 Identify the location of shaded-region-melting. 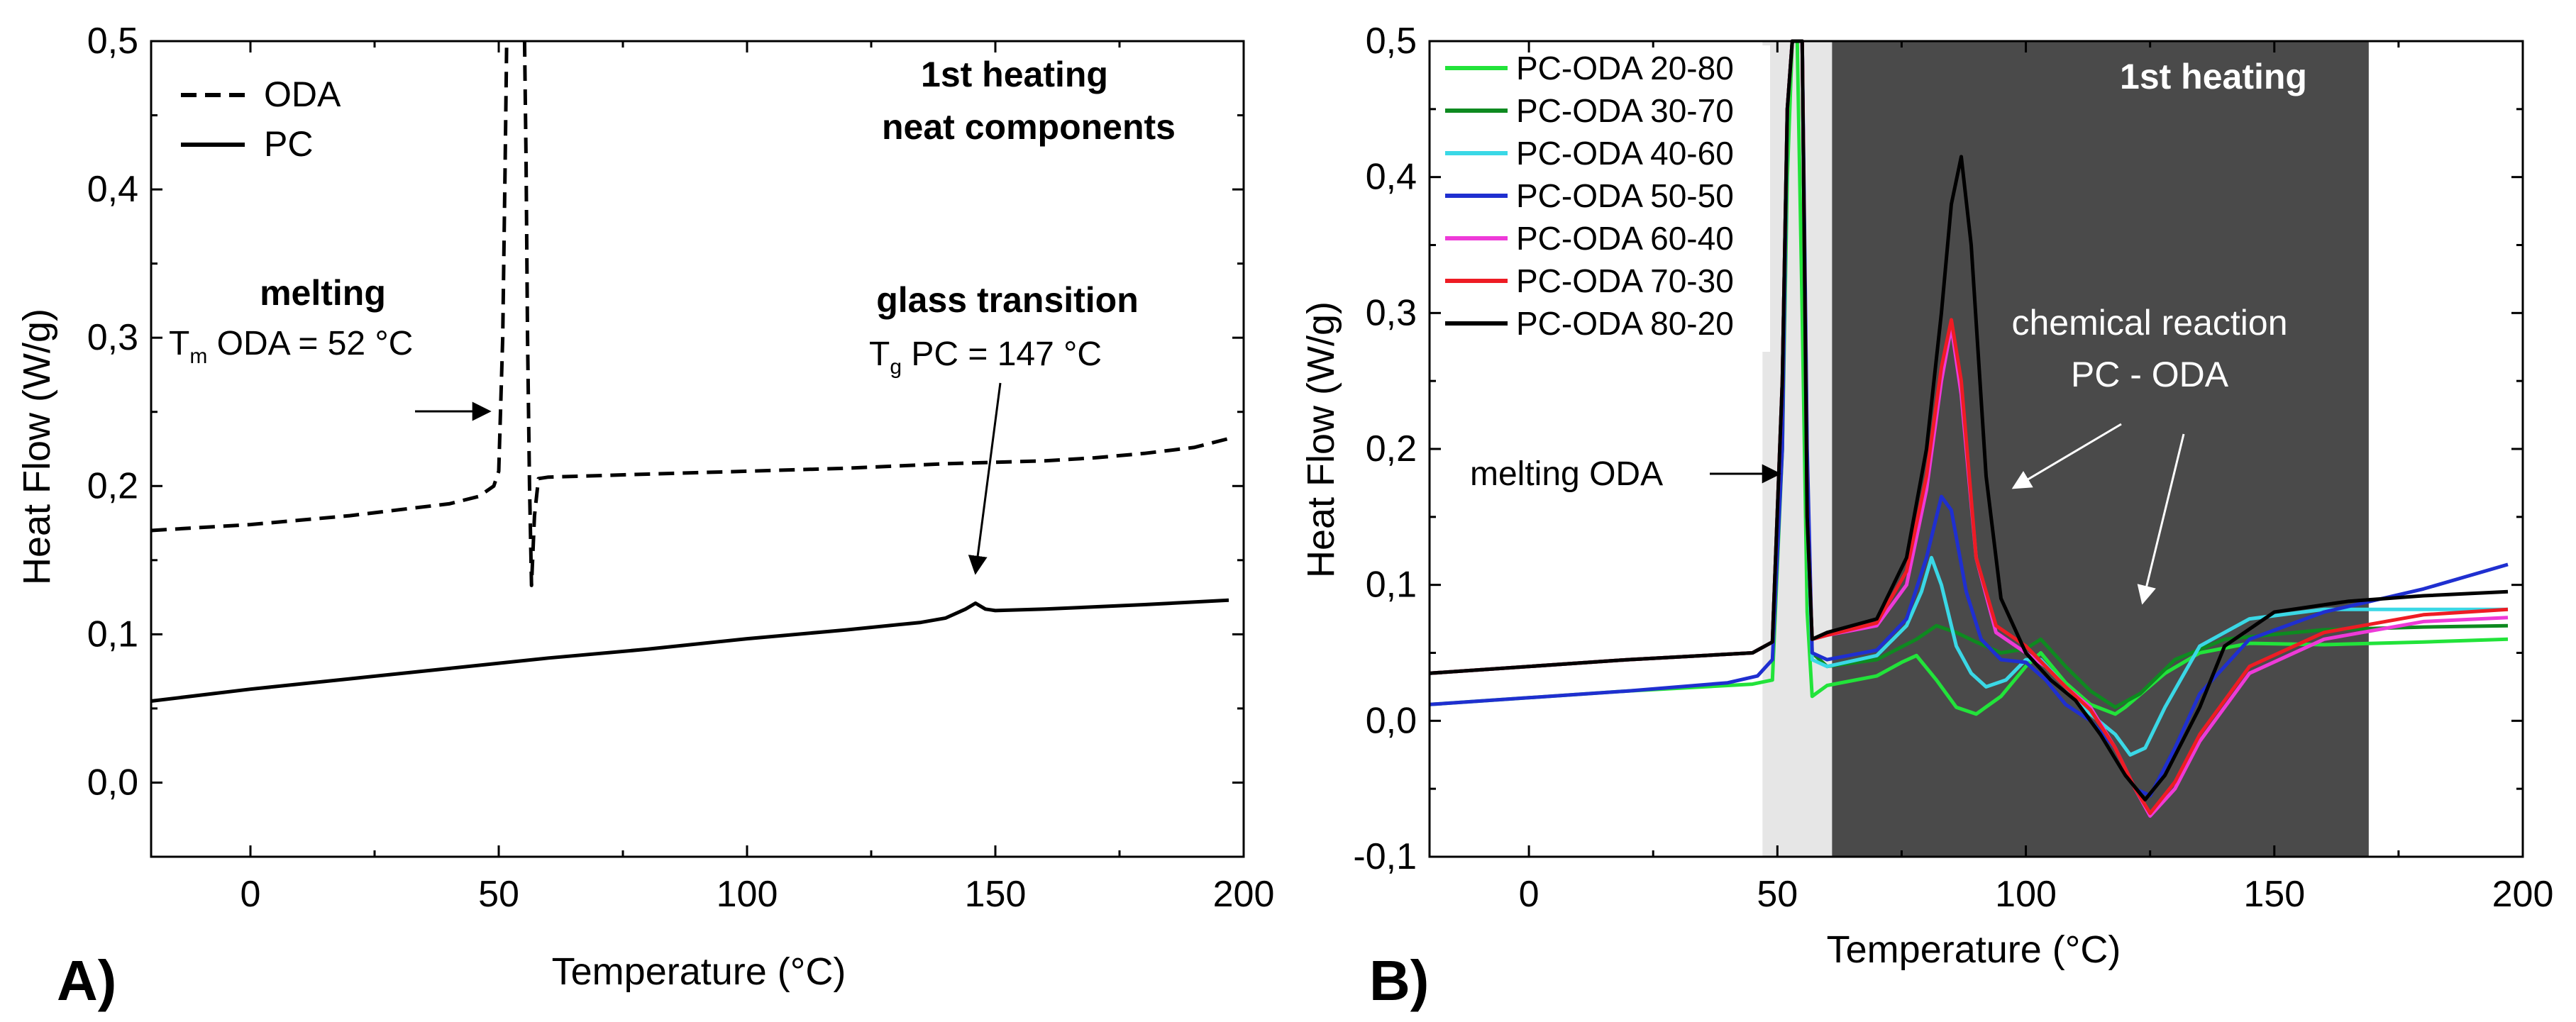
(1797, 449).